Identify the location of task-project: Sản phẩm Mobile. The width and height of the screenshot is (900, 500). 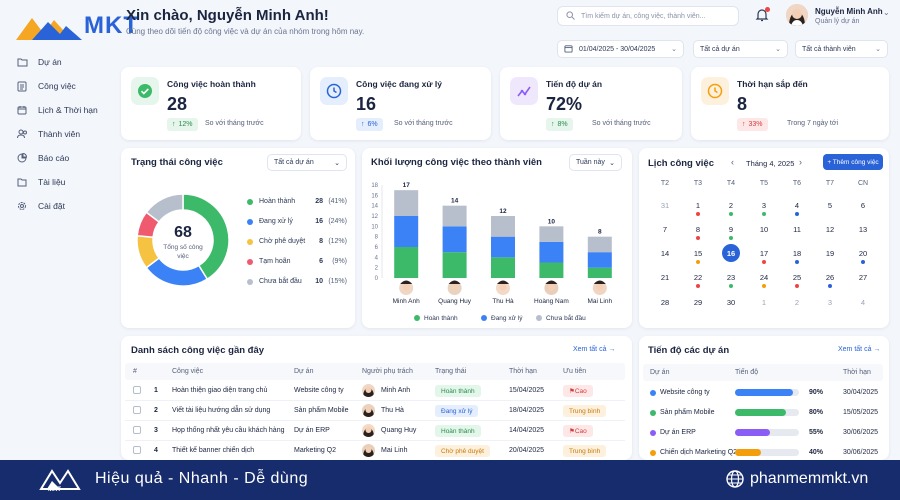
(321, 410).